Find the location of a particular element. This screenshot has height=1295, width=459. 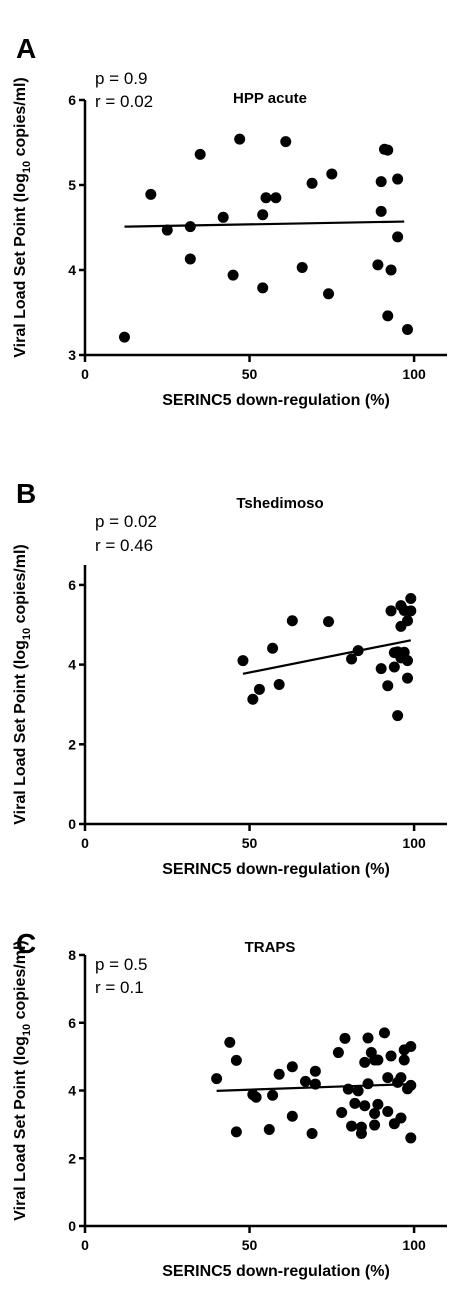

y-tick-label: 6 is located at coordinates (72, 1023).